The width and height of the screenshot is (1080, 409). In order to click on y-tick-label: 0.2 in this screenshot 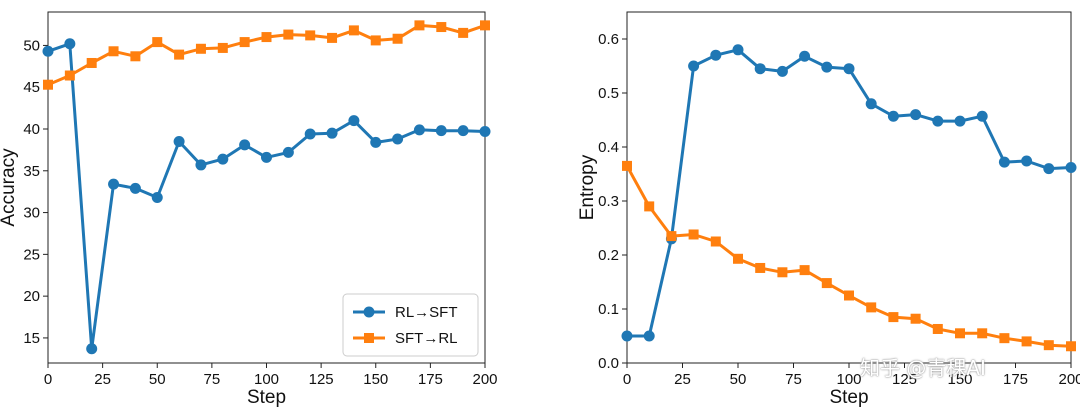, I will do `click(608, 255)`.